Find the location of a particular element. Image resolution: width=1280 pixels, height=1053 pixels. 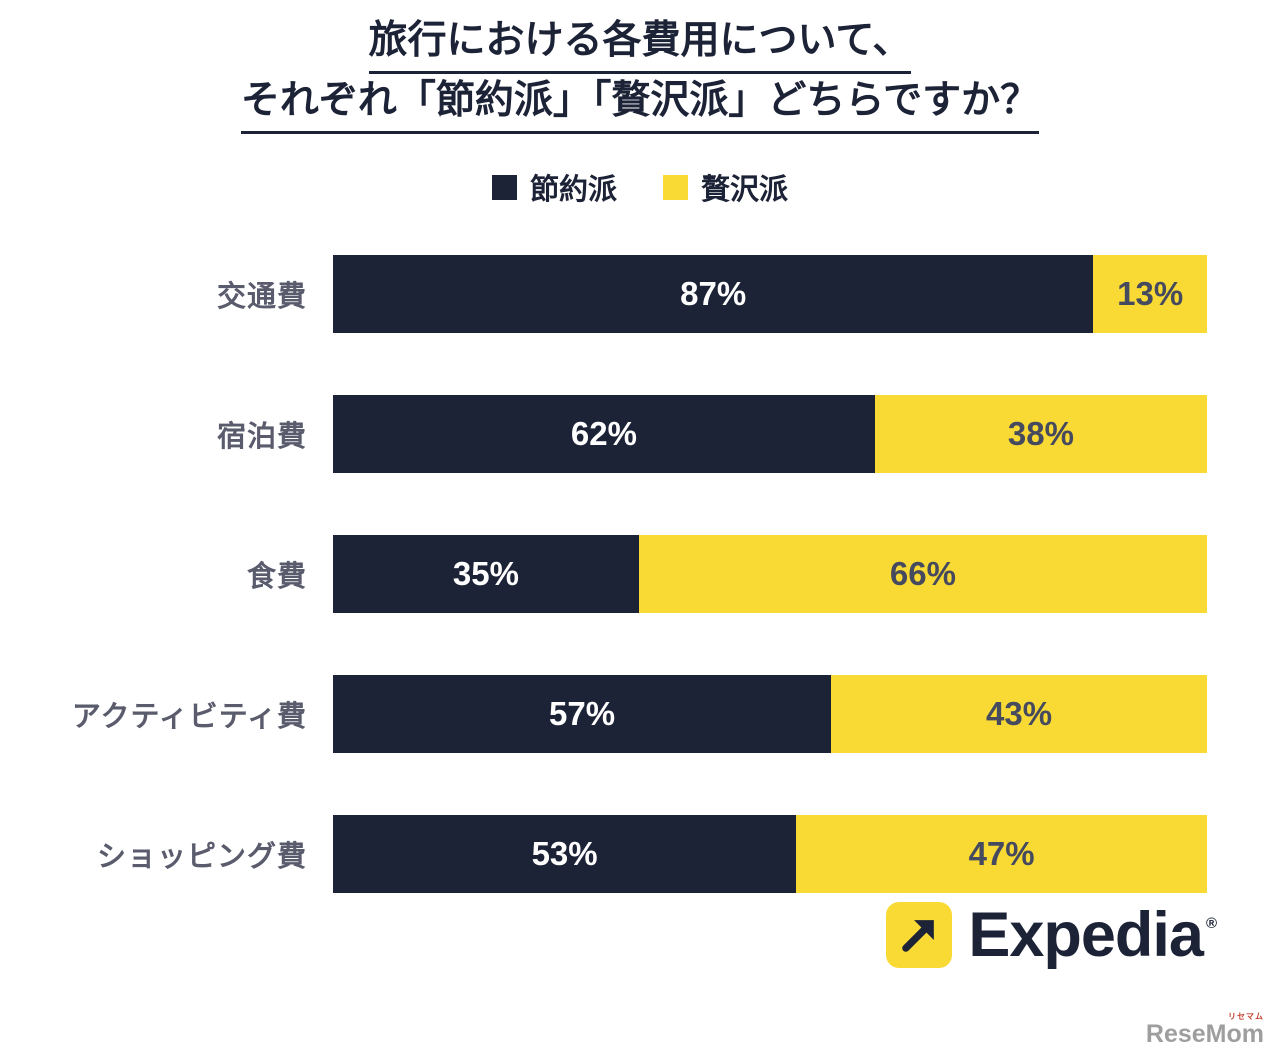

resemom-watermark: リセマム ReseMom is located at coordinates (1205, 1030).